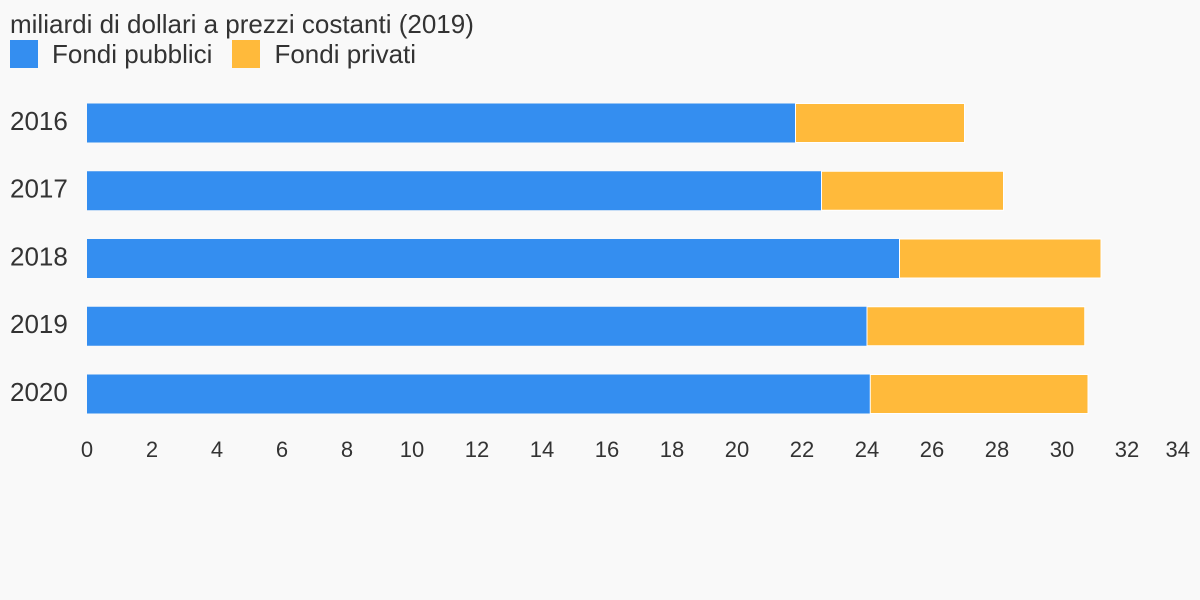 This screenshot has width=1200, height=600. Describe the element at coordinates (635, 449) in the screenshot. I see `x-axis-labels: 0 2 4 6 8 10 12 14 16 18 20 22 24 26 28 30 32 34` at that location.